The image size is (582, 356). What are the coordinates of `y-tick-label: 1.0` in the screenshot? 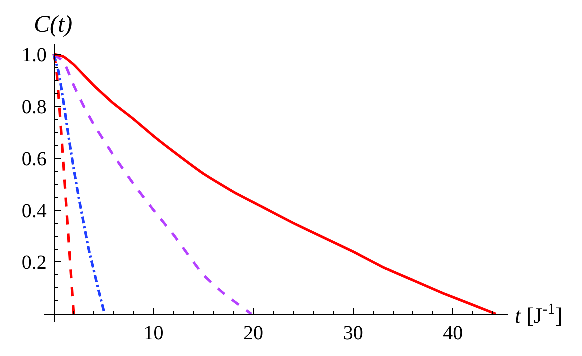 It's located at (34, 55).